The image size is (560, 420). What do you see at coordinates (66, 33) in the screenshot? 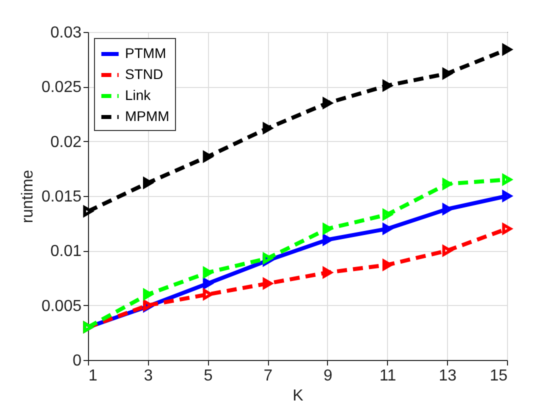
I see `y-tick-label: 0.03` at bounding box center [66, 33].